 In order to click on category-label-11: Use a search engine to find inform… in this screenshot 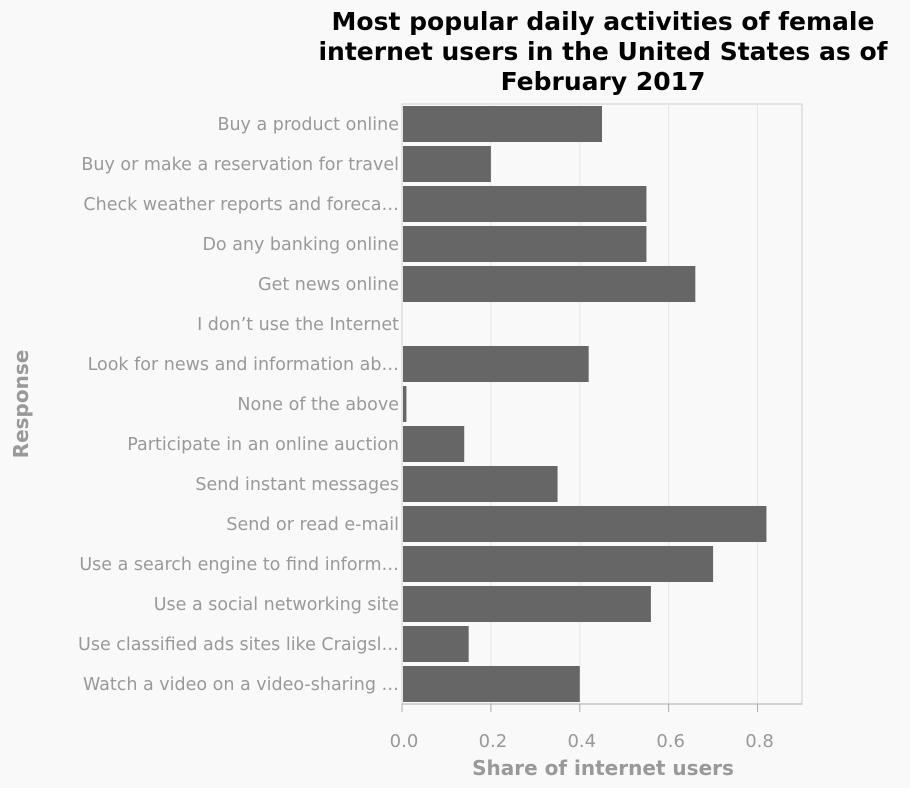, I will do `click(239, 565)`.